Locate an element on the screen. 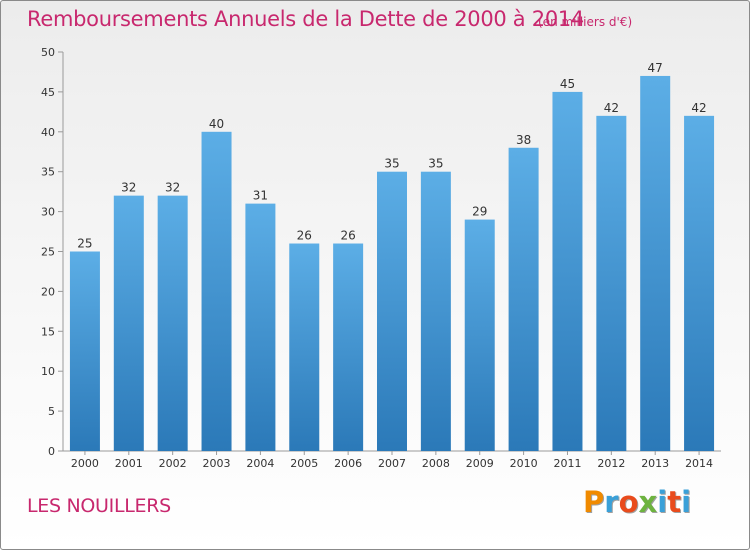  chart-subtitle: (en milliers d'€) is located at coordinates (585, 22).